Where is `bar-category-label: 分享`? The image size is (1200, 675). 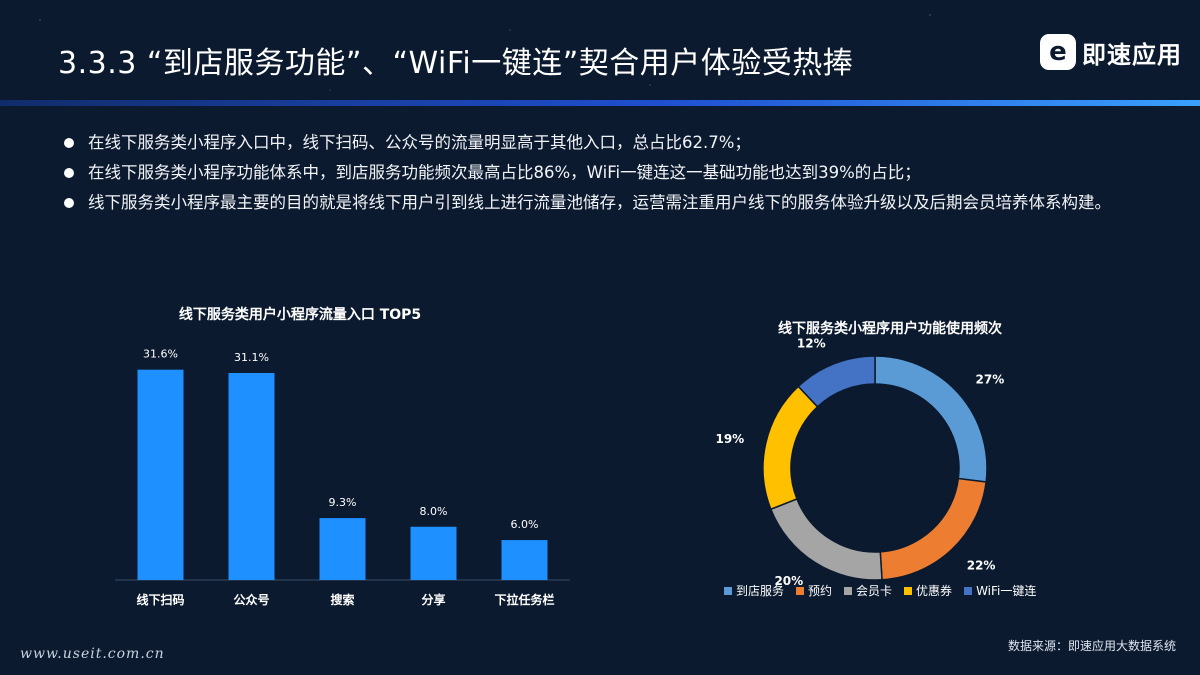 bar-category-label: 分享 is located at coordinates (433, 599).